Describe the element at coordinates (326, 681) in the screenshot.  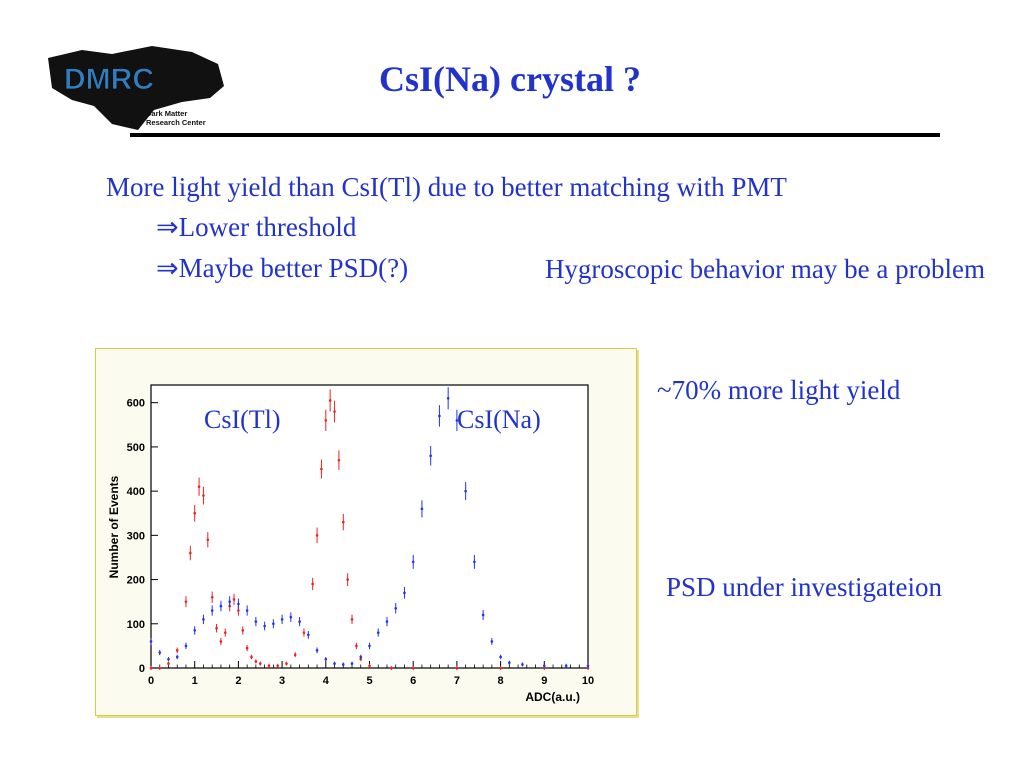
I see `x-tick-label: 4` at that location.